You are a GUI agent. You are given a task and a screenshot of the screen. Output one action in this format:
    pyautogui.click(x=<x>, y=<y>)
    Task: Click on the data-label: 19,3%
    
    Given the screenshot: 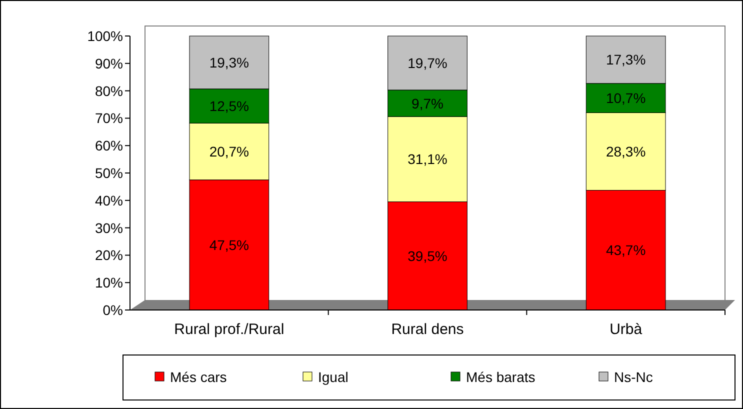 What is the action you would take?
    pyautogui.click(x=229, y=62)
    